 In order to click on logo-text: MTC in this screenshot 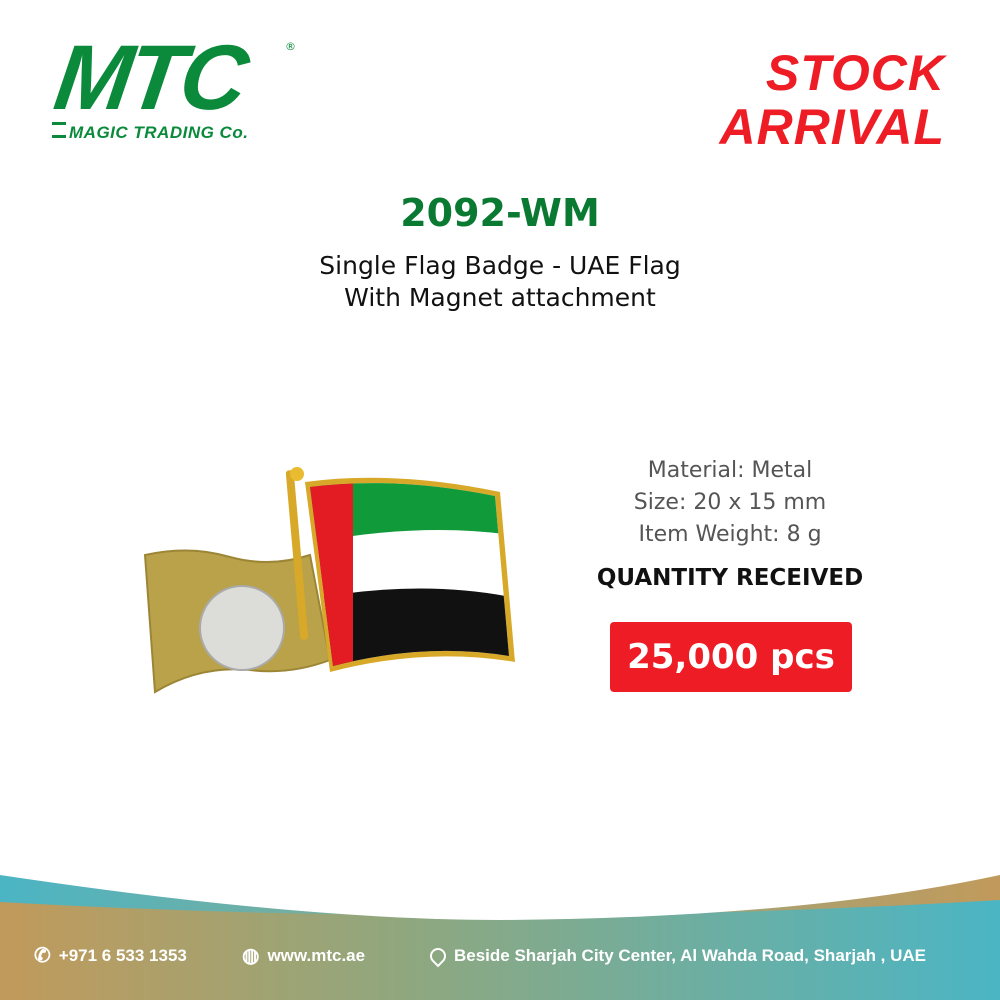, I will do `click(149, 78)`.